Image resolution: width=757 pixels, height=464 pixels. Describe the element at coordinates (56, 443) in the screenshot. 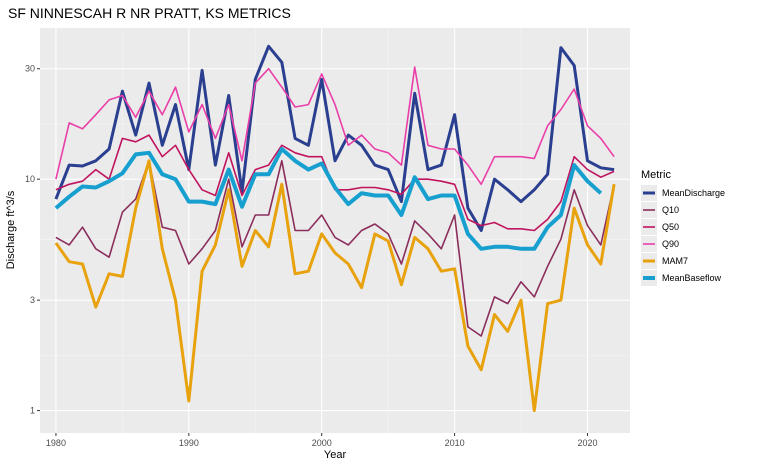

I see `x-tick-label: 1980` at that location.